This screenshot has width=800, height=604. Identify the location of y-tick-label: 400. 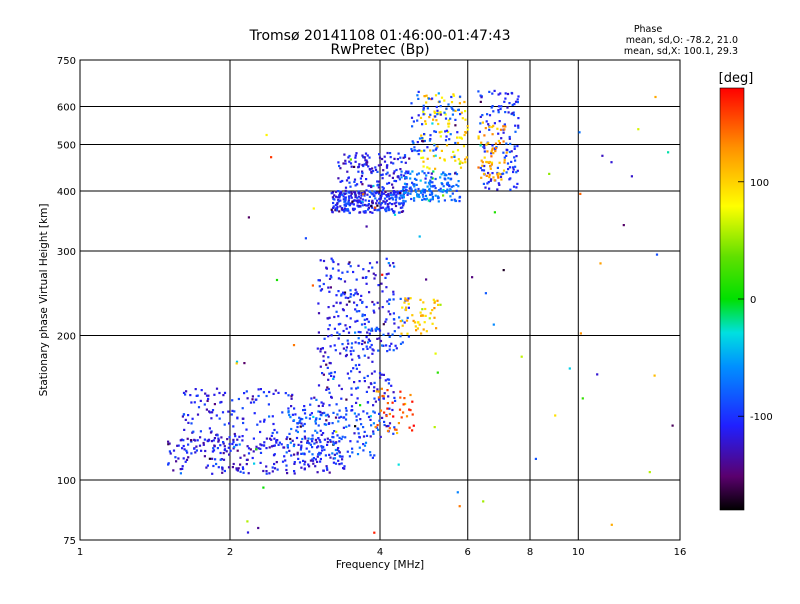
(66, 192).